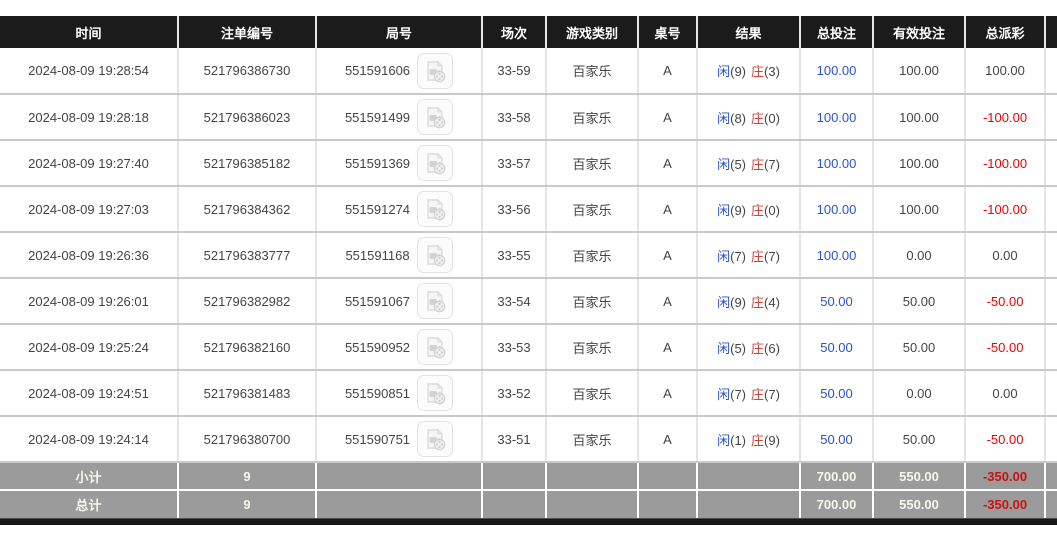  Describe the element at coordinates (399, 71) in the screenshot. I see `round-id-cell: 551591606` at that location.